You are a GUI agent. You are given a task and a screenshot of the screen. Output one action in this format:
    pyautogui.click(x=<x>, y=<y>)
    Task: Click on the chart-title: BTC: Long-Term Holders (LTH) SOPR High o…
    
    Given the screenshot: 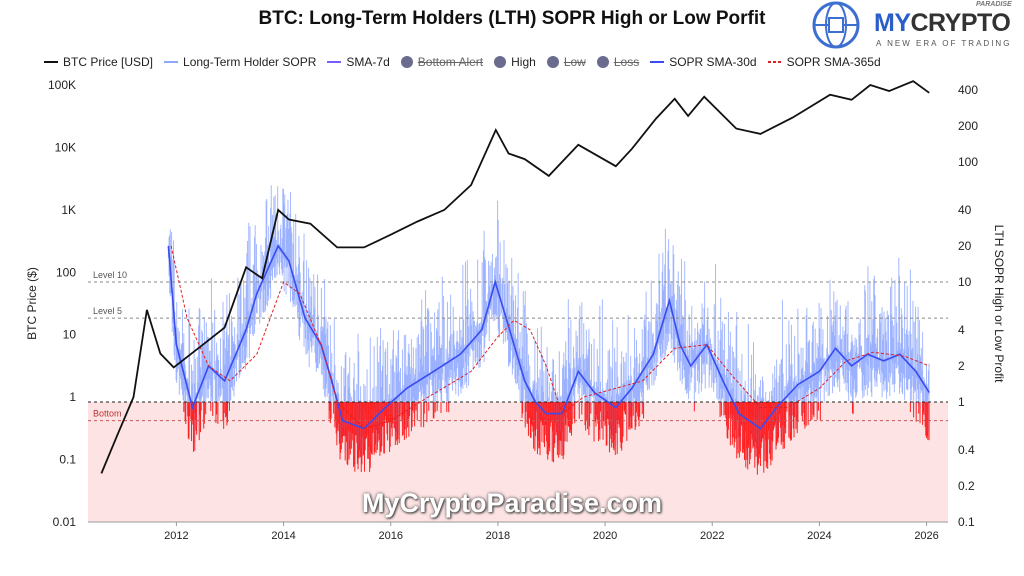 What is the action you would take?
    pyautogui.click(x=512, y=18)
    